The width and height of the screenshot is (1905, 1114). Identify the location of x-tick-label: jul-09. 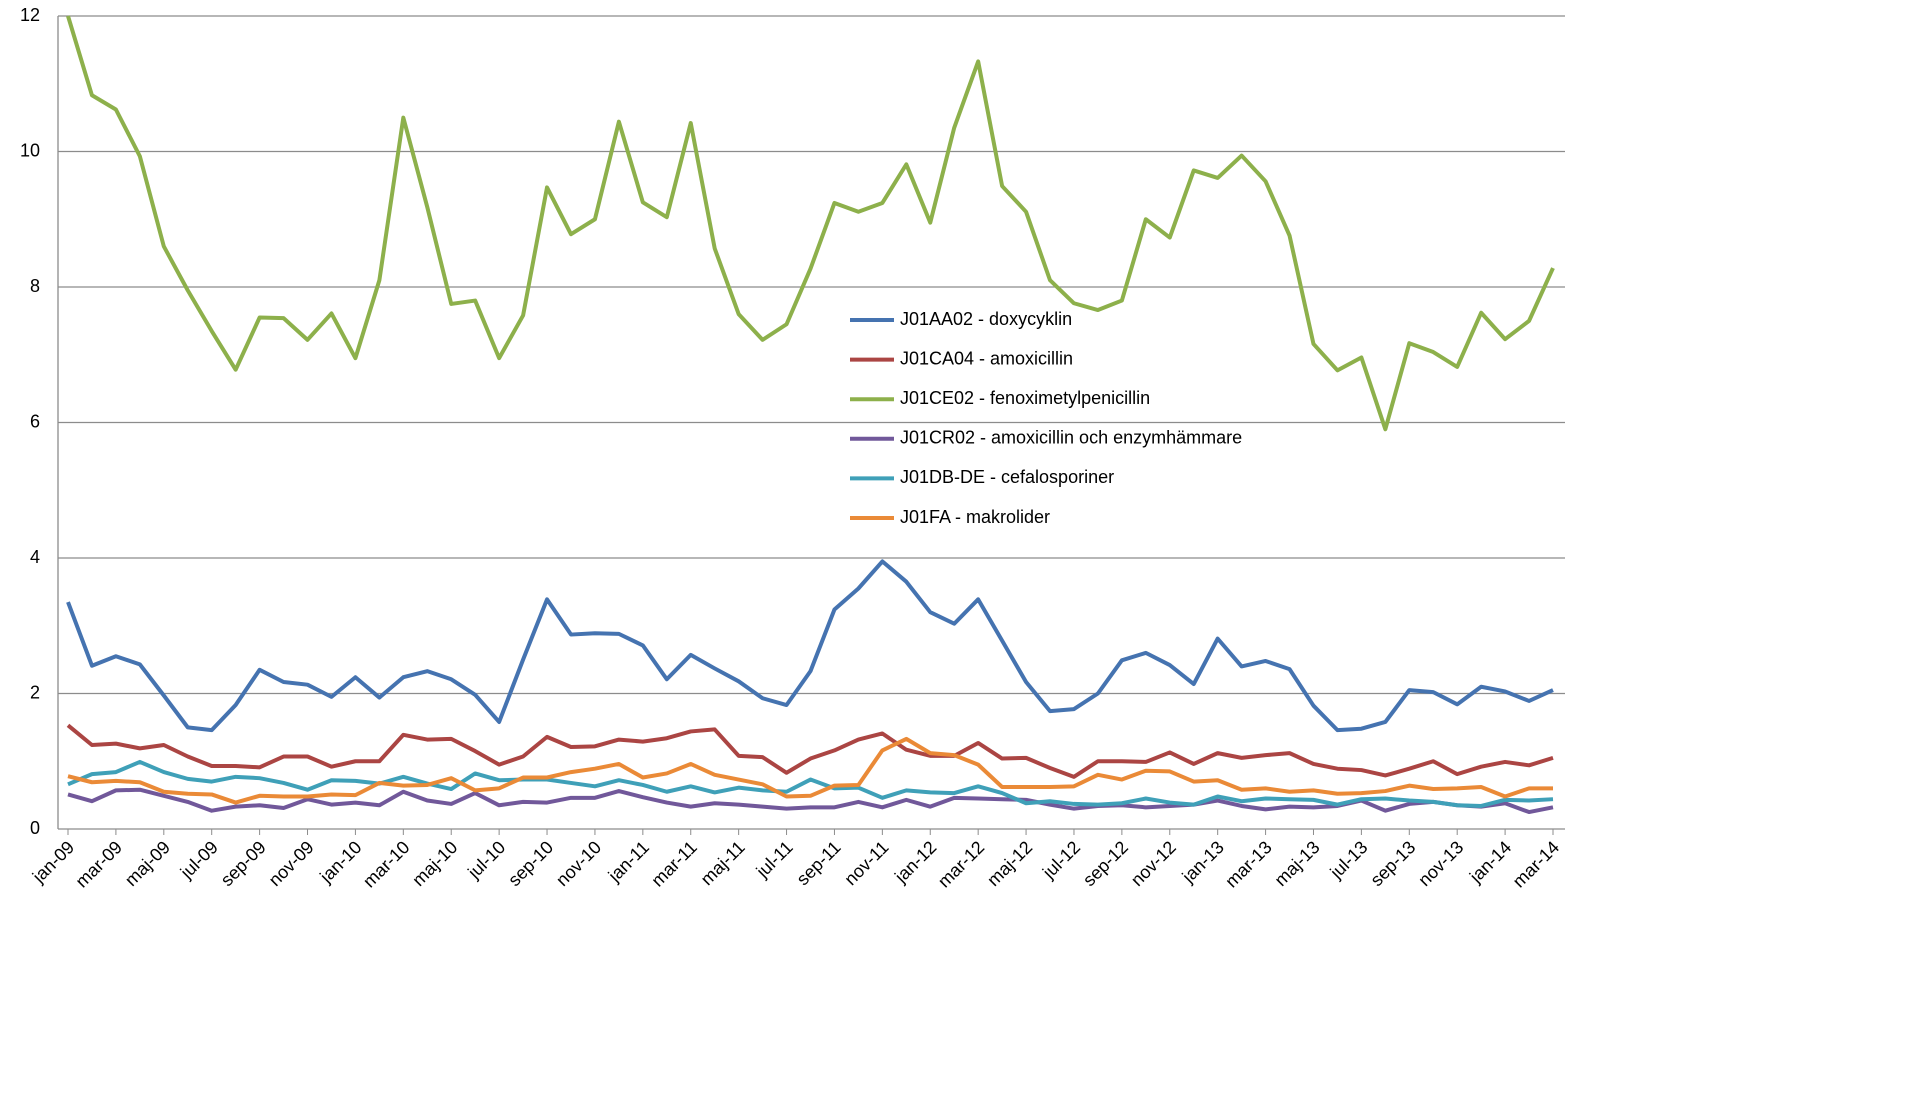
(199, 860).